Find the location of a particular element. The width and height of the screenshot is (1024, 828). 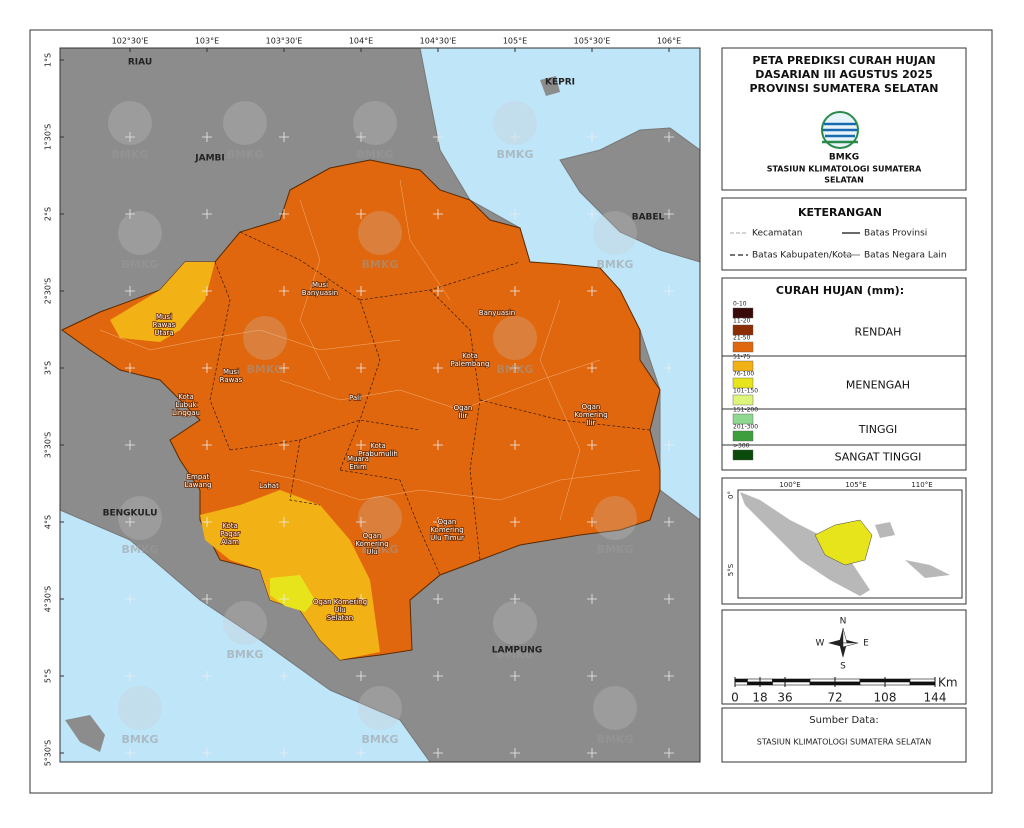

source-box is located at coordinates (844, 735).